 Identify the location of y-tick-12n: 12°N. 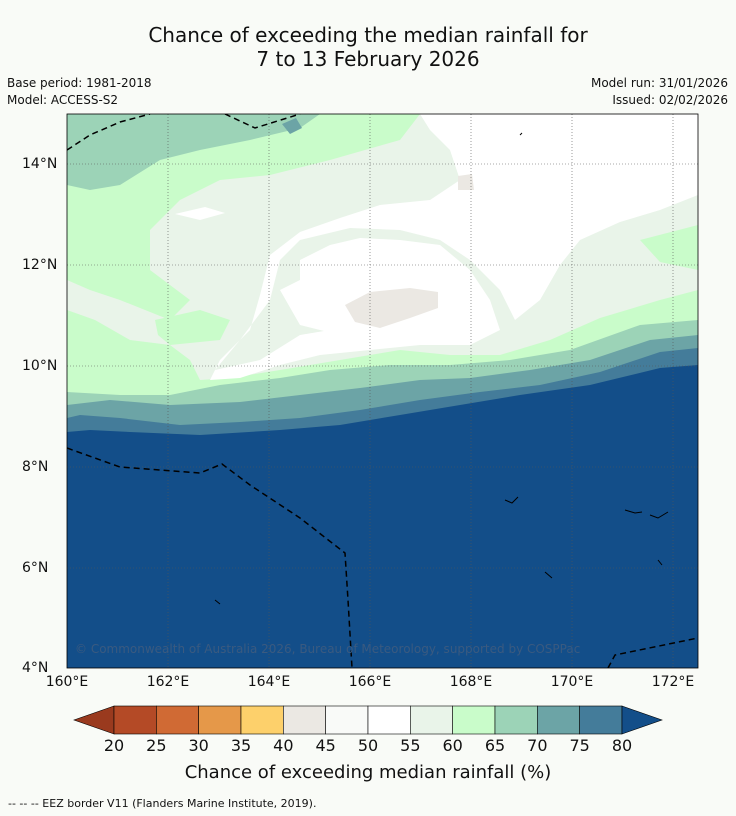
(40, 265).